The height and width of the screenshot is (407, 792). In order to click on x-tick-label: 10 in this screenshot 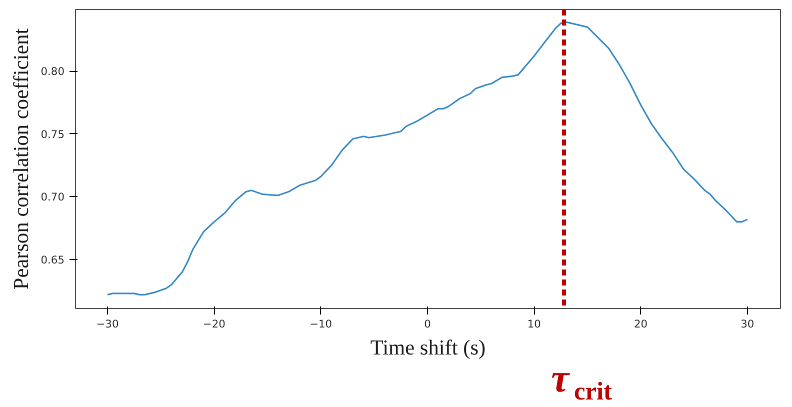, I will do `click(534, 324)`.